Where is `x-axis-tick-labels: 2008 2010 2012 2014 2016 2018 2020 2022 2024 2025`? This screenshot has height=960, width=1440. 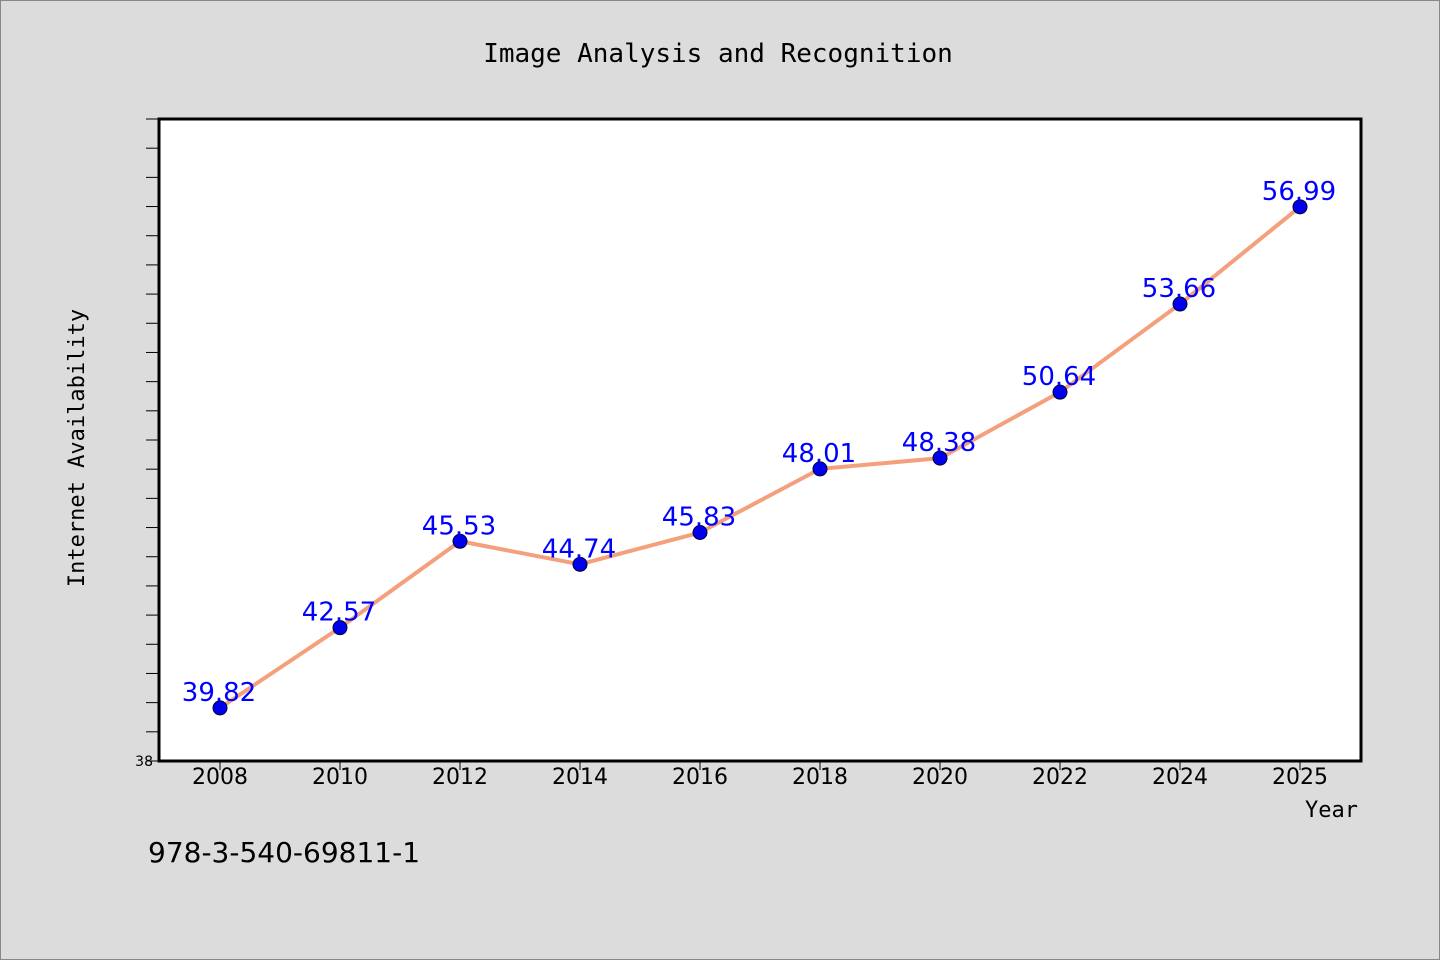 x-axis-tick-labels: 2008 2010 2012 2014 2016 2018 2020 2022 2024 2025 is located at coordinates (760, 777).